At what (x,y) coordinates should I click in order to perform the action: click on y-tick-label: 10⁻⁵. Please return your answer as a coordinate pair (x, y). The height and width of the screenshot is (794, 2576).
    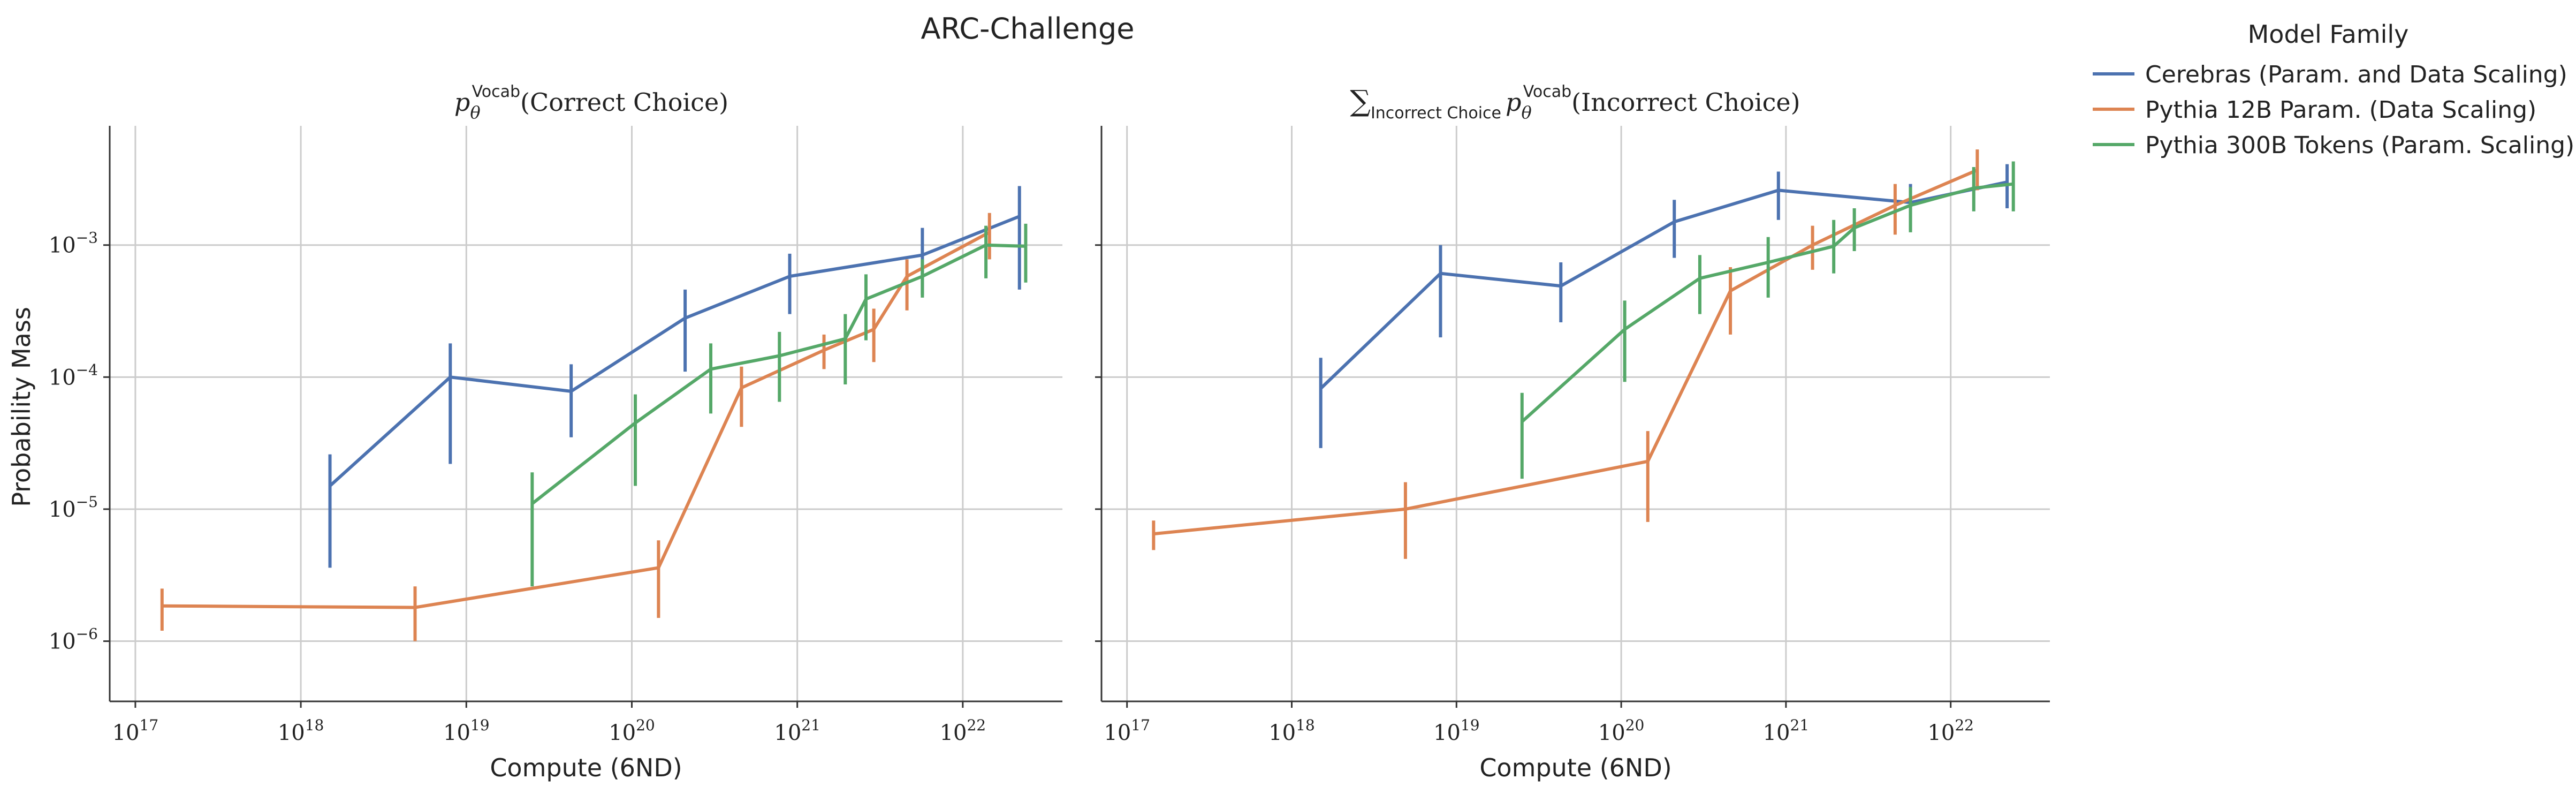
    Looking at the image, I should click on (73, 507).